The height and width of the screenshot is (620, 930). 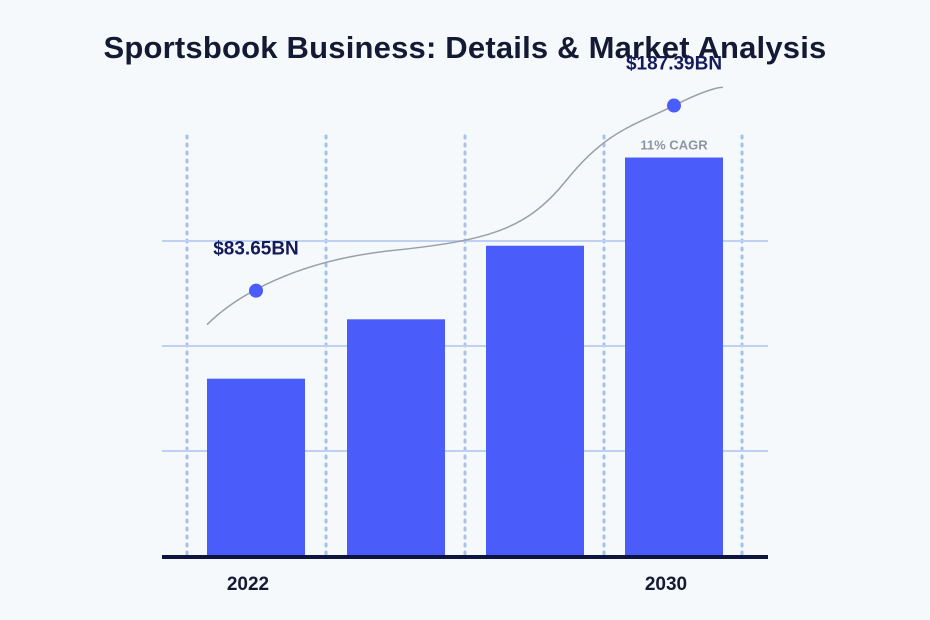 What do you see at coordinates (674, 145) in the screenshot?
I see `cagr-annotation: 11% CAGR` at bounding box center [674, 145].